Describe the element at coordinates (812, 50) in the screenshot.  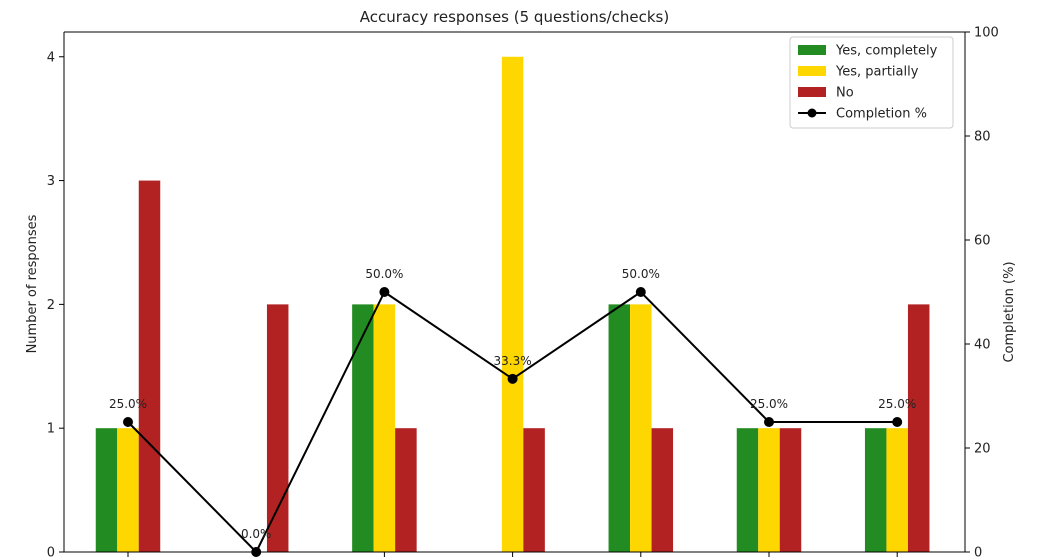
I see `legend-swatch-yes-completely` at that location.